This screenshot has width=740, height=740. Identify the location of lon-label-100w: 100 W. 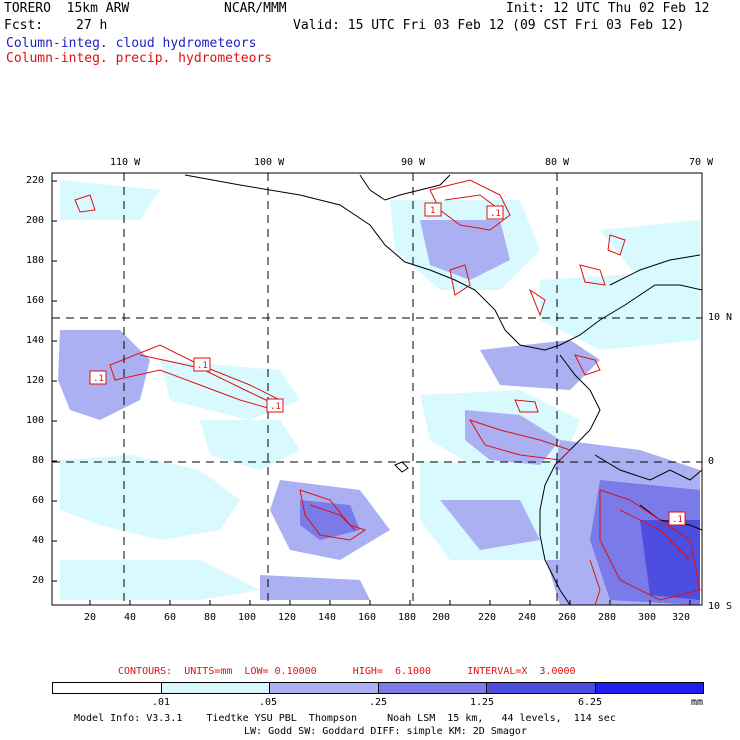
(269, 162).